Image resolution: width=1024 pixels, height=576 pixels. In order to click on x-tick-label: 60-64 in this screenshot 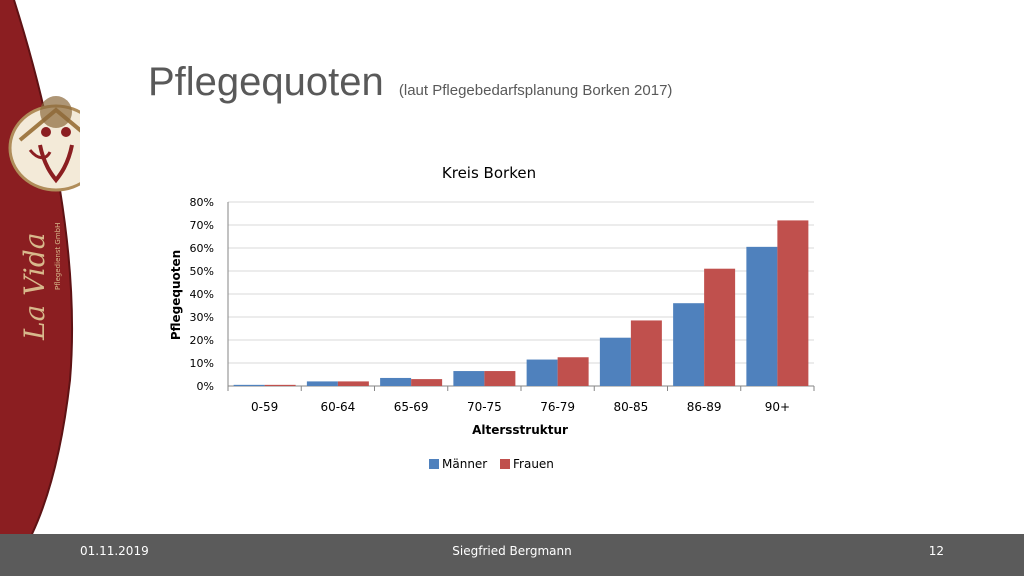, I will do `click(337, 407)`.